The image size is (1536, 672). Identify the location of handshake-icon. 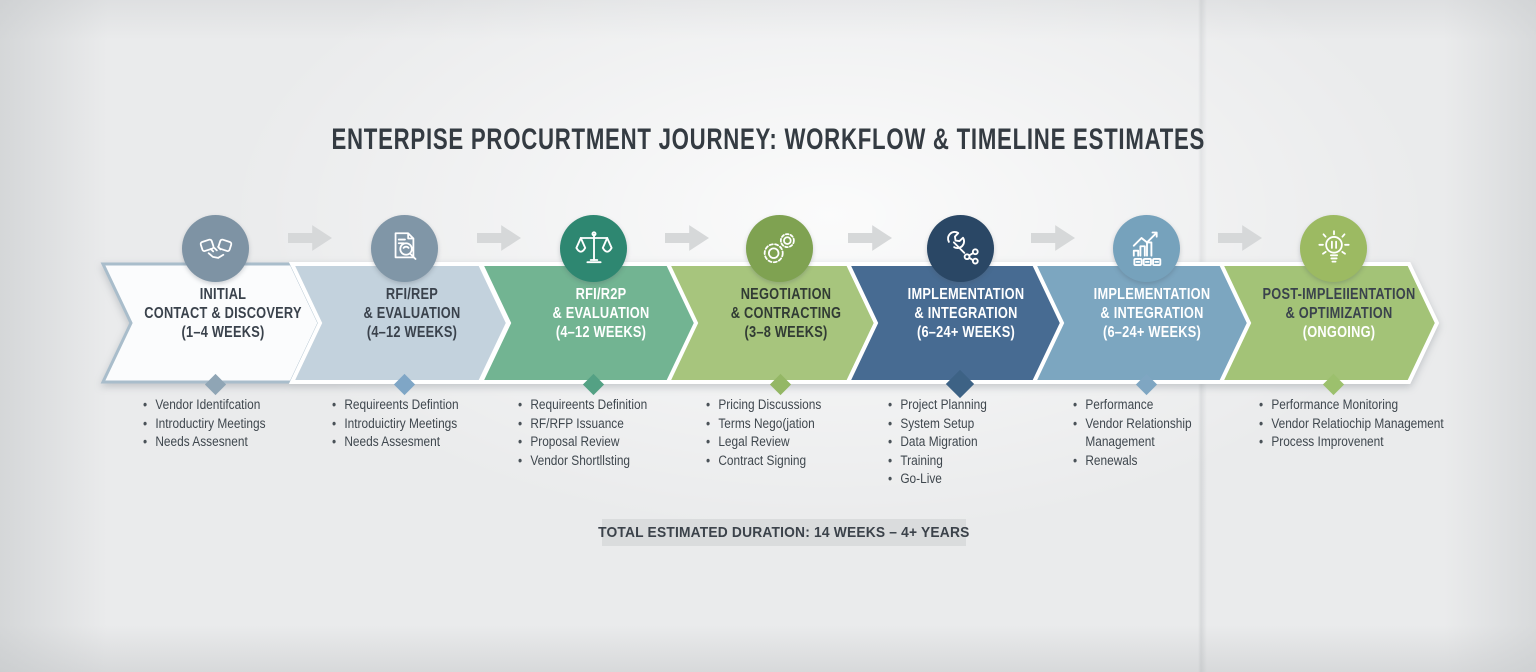
(215, 248).